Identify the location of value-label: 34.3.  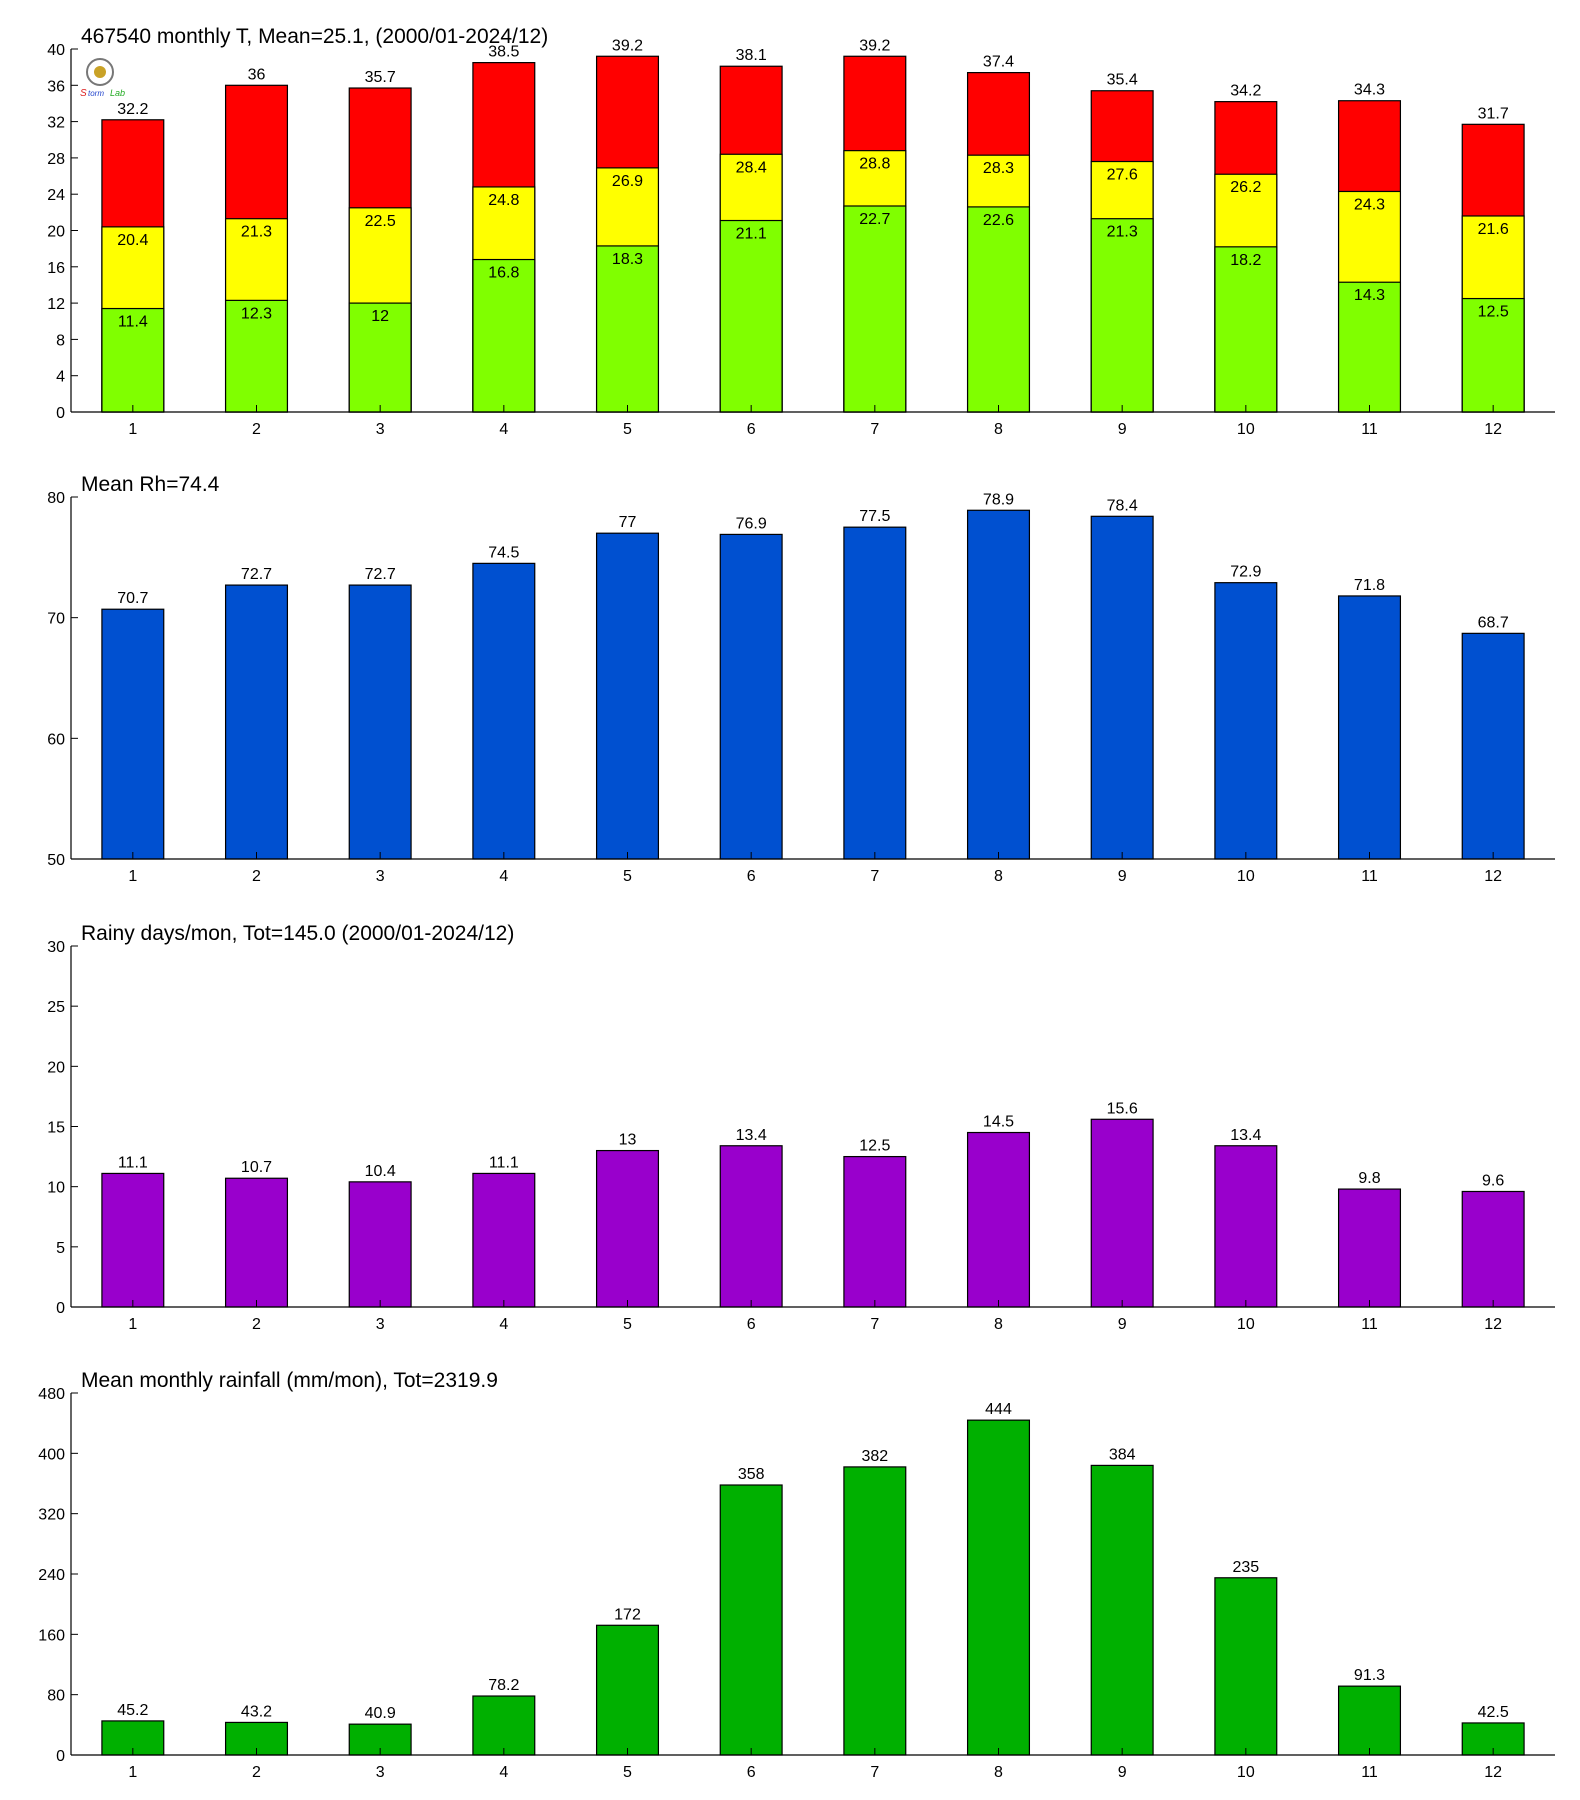
(1369, 90).